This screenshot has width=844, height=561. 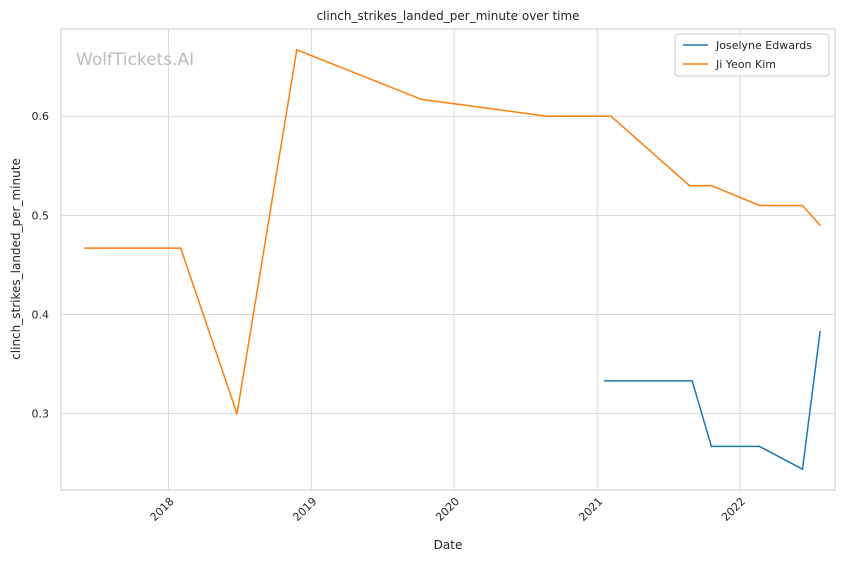 I want to click on y-tick-label: 0.5, so click(x=41, y=215).